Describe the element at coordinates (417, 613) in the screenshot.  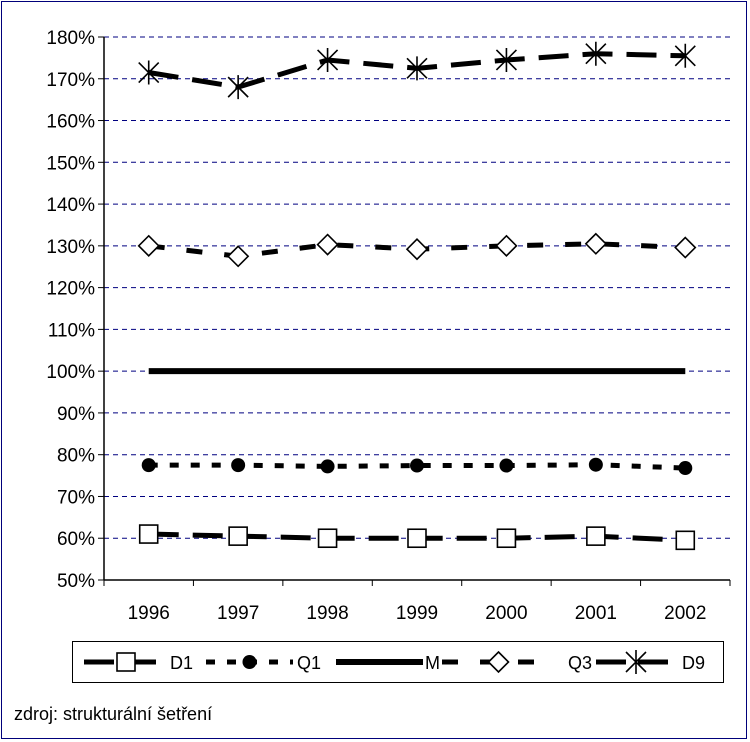
I see `x-tick-label: 1999` at that location.